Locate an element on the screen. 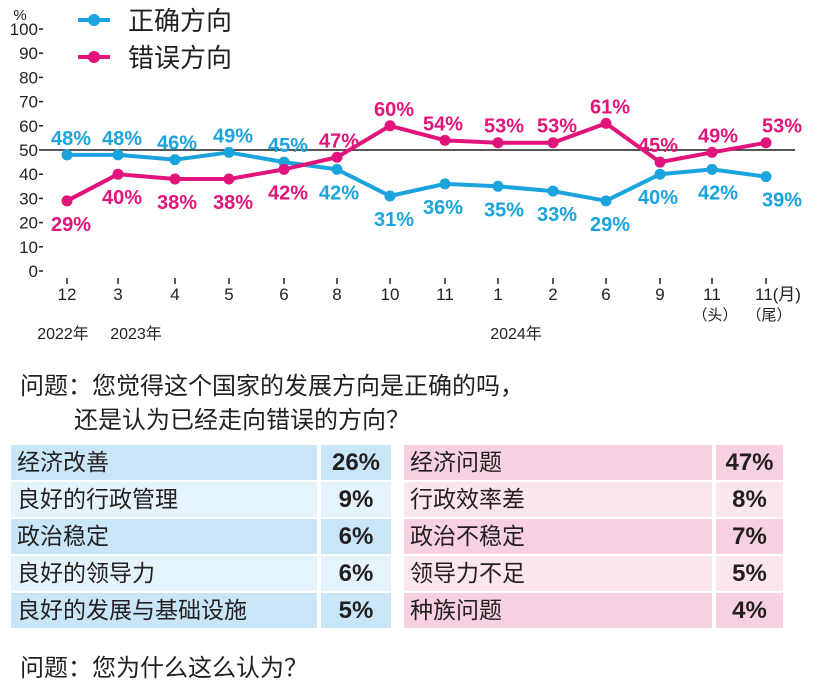 This screenshot has width=817, height=690. reason-label: 行政效率差 is located at coordinates (558, 499).